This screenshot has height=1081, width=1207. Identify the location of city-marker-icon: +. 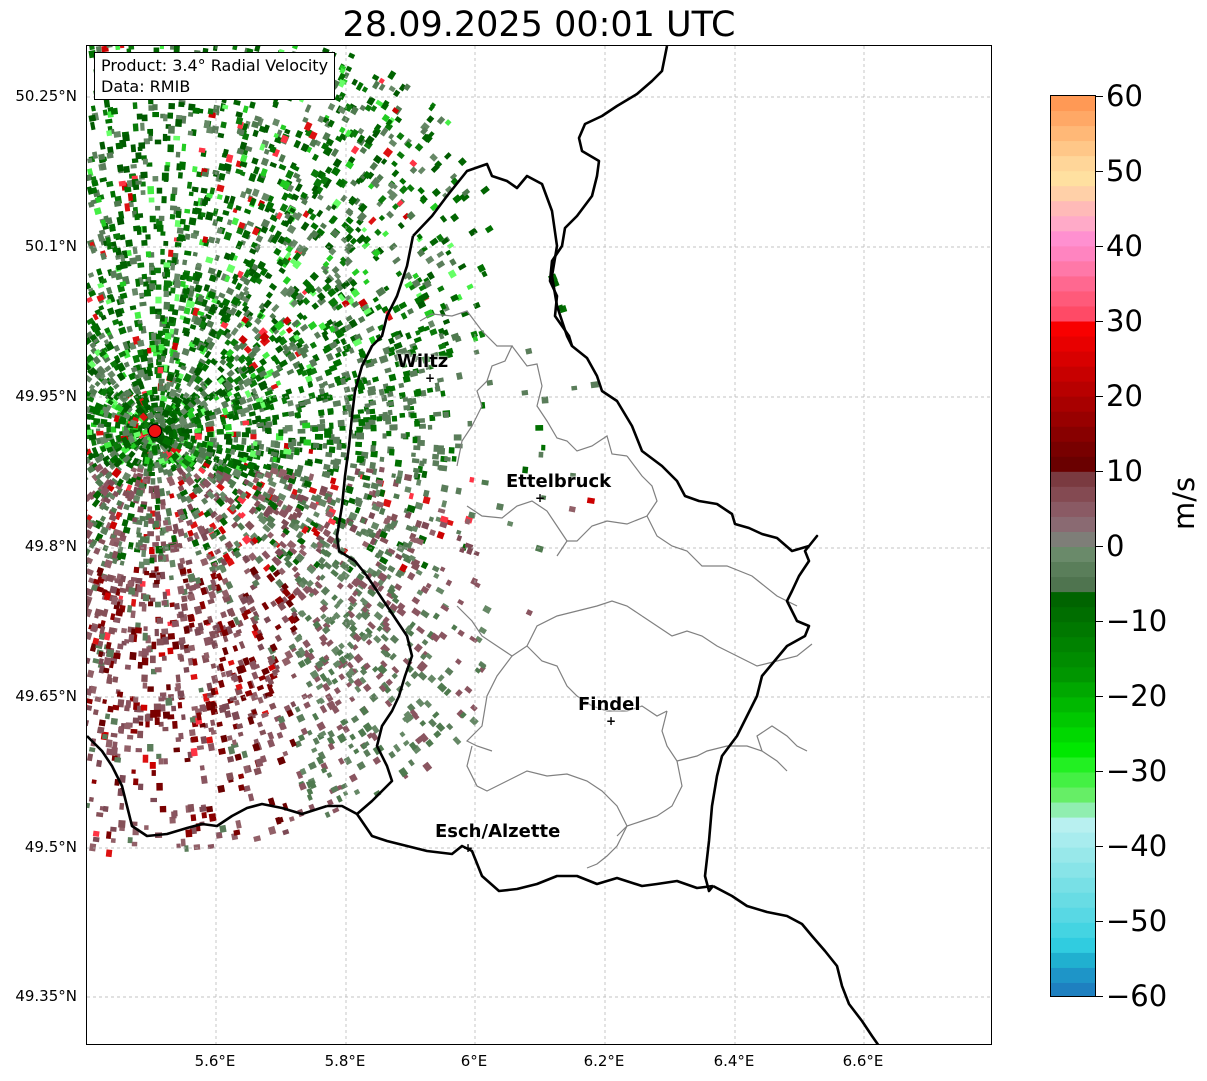
(468, 848).